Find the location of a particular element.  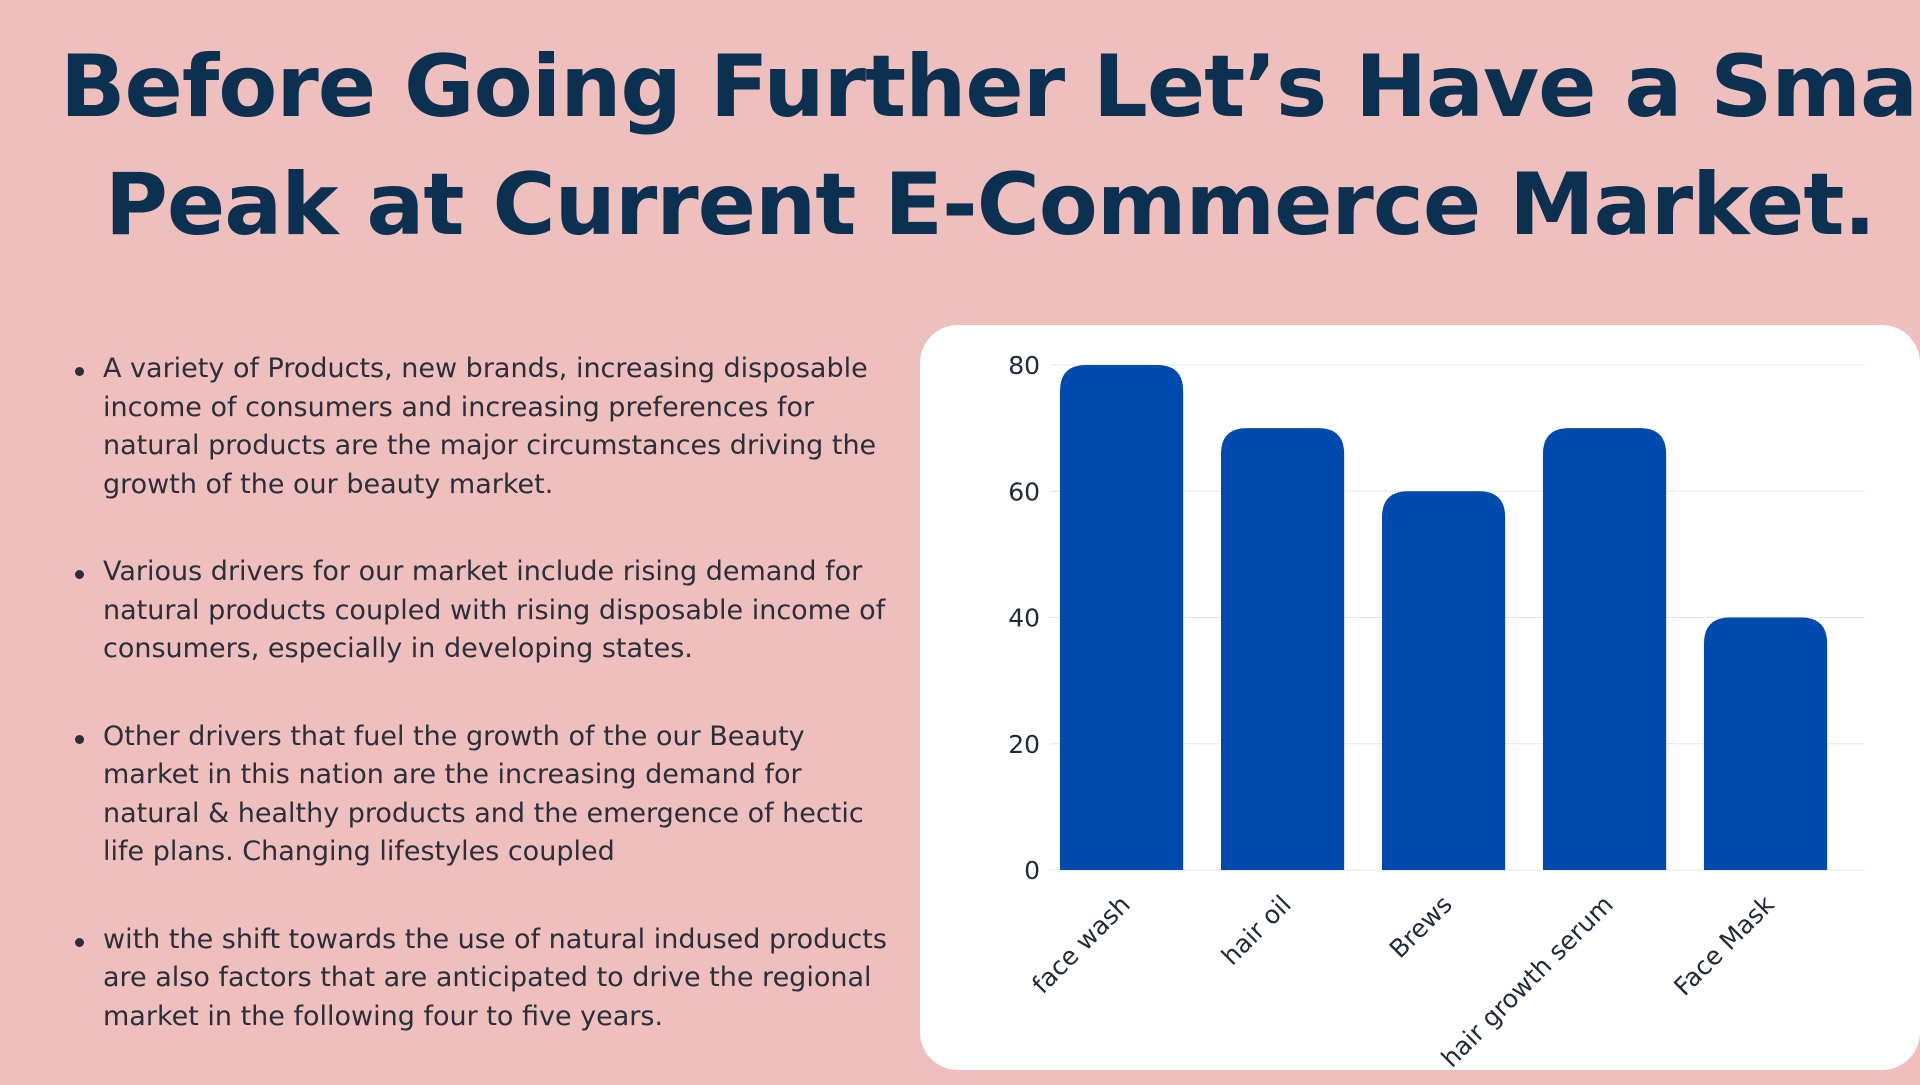

bar-face-wash is located at coordinates (1122, 617).